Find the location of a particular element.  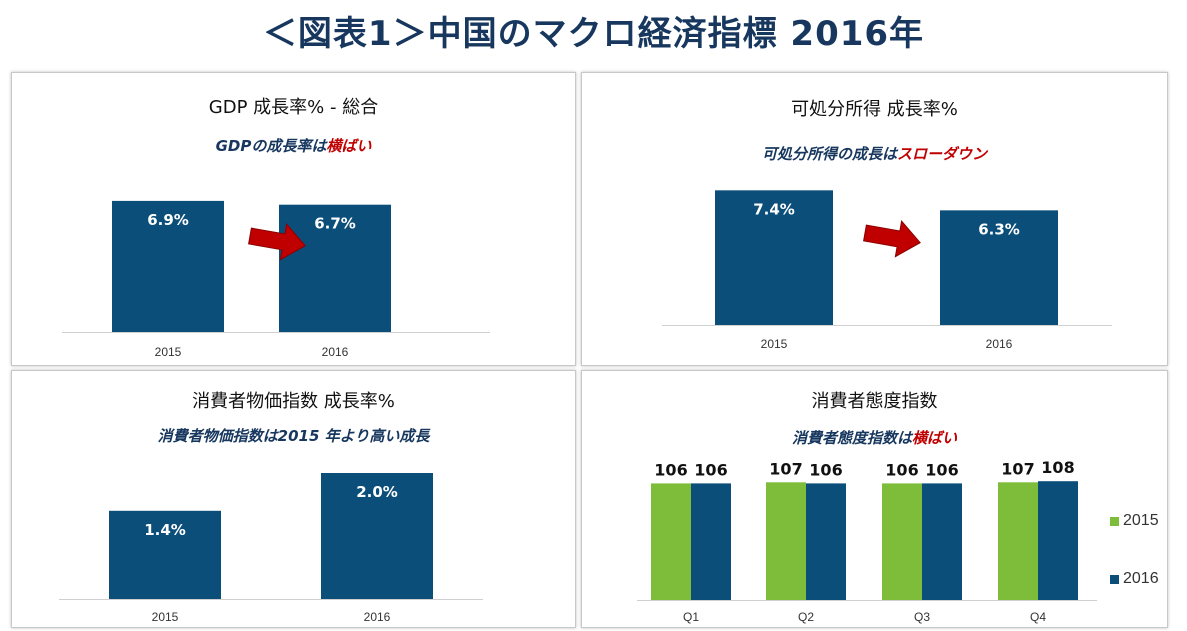

income-tick-label-2015: 2015 is located at coordinates (774, 344).